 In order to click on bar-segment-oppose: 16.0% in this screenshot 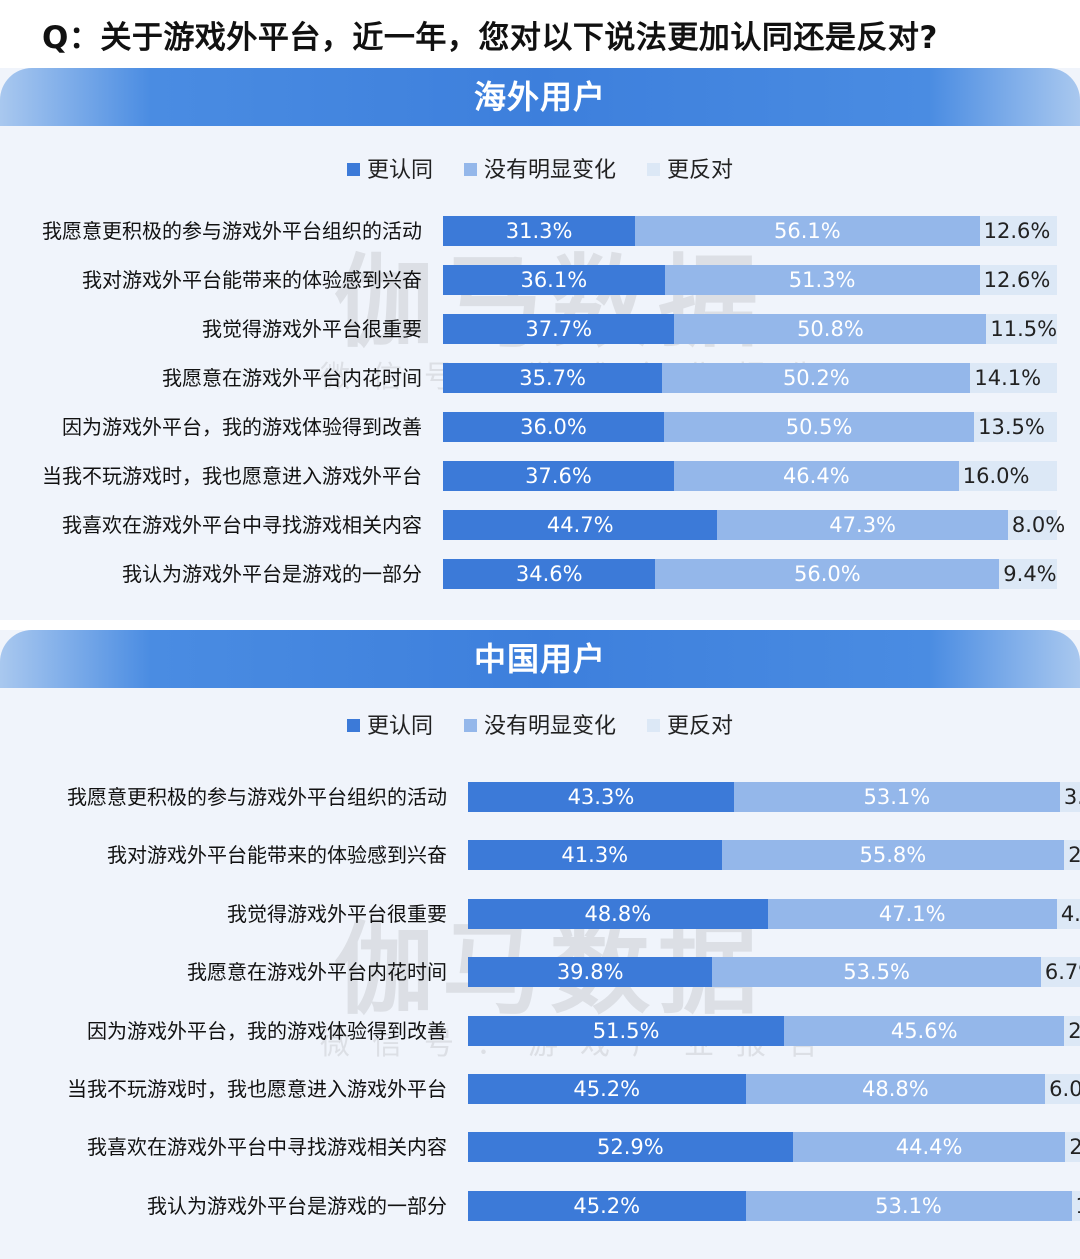, I will do `click(1007, 476)`.